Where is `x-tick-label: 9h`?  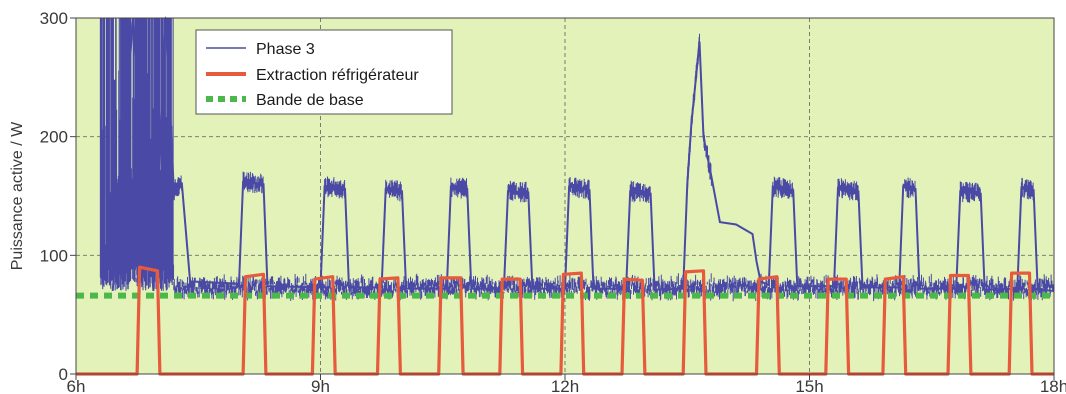
x-tick-label: 9h is located at coordinates (320, 385).